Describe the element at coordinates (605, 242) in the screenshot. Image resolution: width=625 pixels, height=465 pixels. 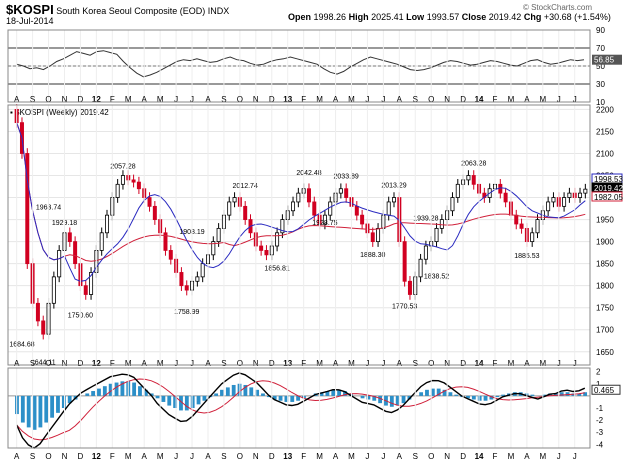
I see `price-tick-label: 1900` at that location.